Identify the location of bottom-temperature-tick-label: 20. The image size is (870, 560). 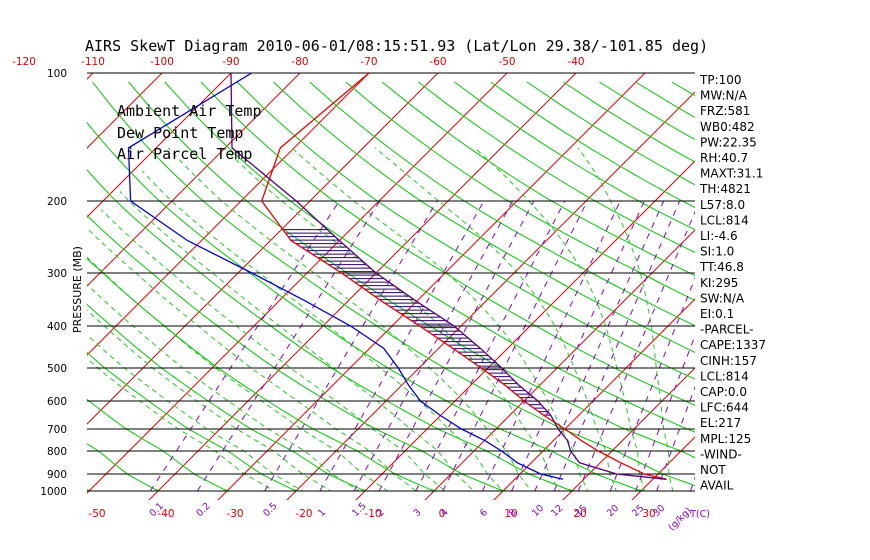
(579, 514).